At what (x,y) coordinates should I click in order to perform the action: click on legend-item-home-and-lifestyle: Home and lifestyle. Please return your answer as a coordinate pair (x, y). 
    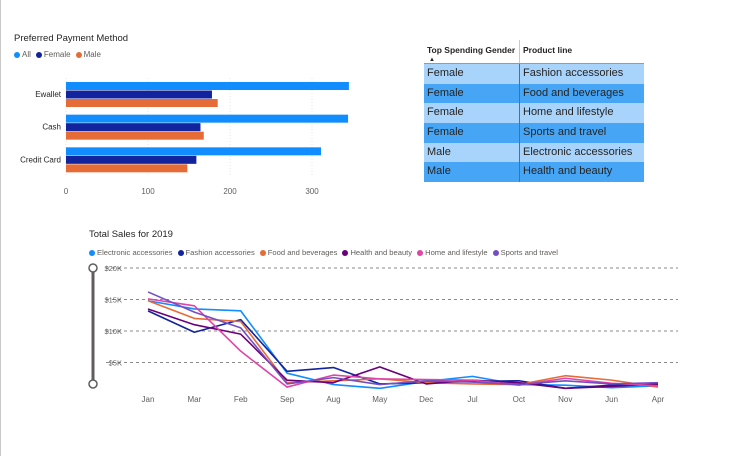
    Looking at the image, I should click on (452, 252).